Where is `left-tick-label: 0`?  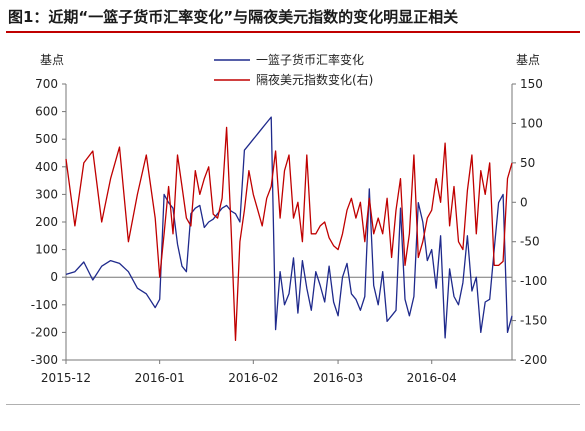
left-tick-label: 0 is located at coordinates (54, 277).